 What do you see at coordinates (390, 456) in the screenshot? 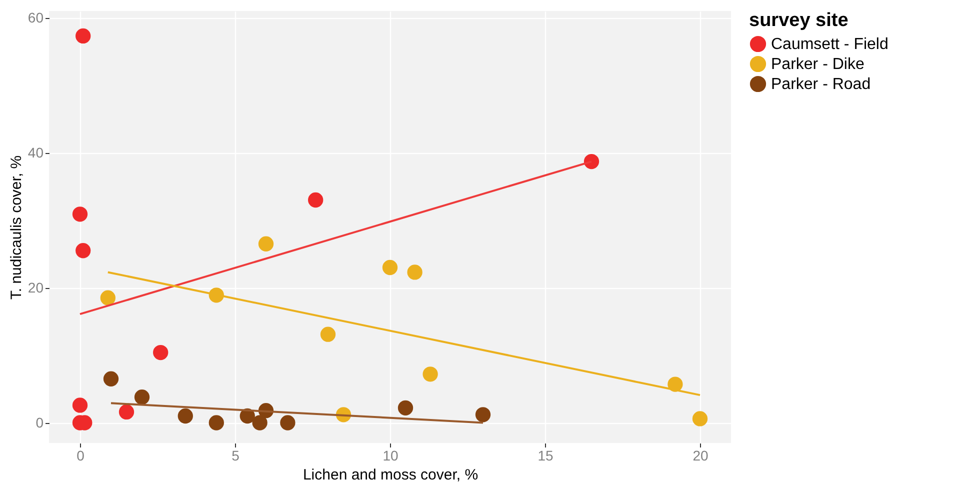
I see `x-tick-label: 10` at bounding box center [390, 456].